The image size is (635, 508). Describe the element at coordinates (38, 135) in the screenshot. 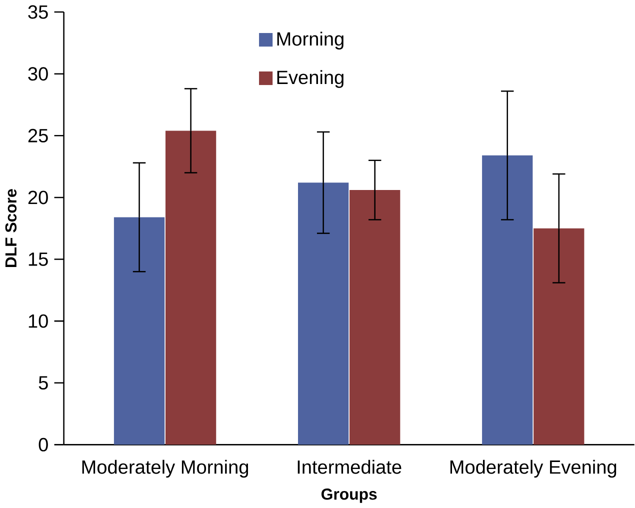

I see `y-tick-label: 25` at that location.